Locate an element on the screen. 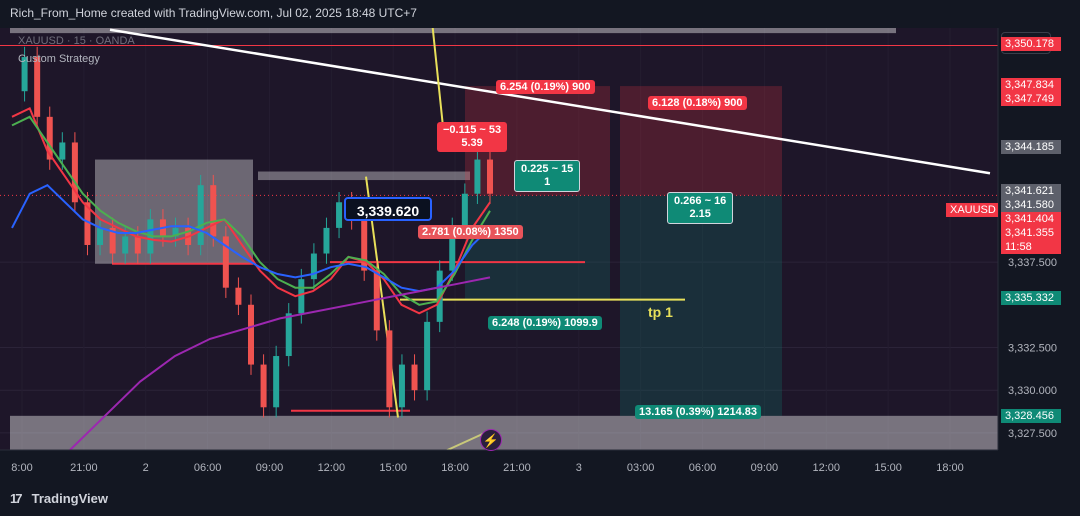 The image size is (1080, 516). price-scale-tag: 3,341.621 is located at coordinates (1031, 190).